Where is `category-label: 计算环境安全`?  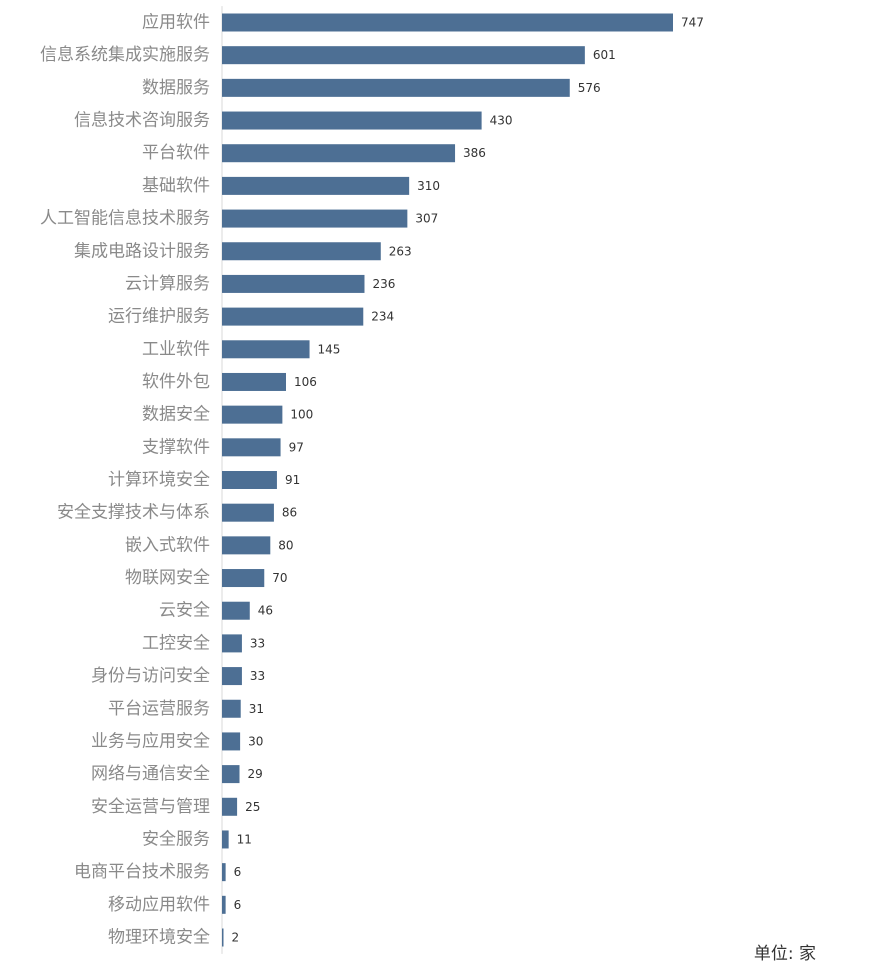
category-label: 计算环境安全 is located at coordinates (159, 480).